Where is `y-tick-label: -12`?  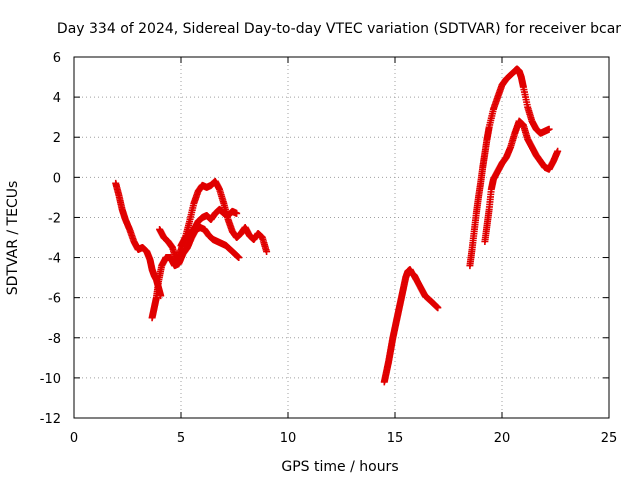 y-tick-label: -12 is located at coordinates (50, 419).